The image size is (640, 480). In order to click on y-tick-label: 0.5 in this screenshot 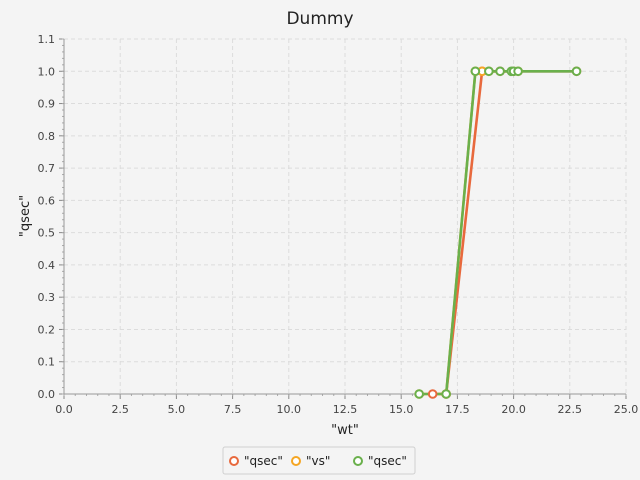, I will do `click(47, 233)`.